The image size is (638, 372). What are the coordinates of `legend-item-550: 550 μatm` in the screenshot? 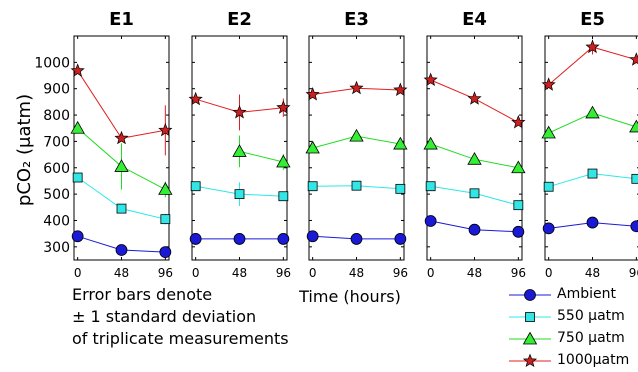 It's located at (572, 317).